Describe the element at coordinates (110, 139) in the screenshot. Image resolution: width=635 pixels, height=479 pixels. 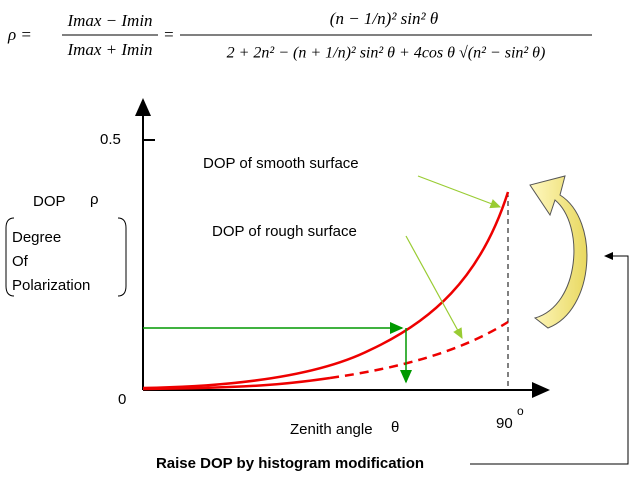
I see `y-tick-label: 0.5` at that location.